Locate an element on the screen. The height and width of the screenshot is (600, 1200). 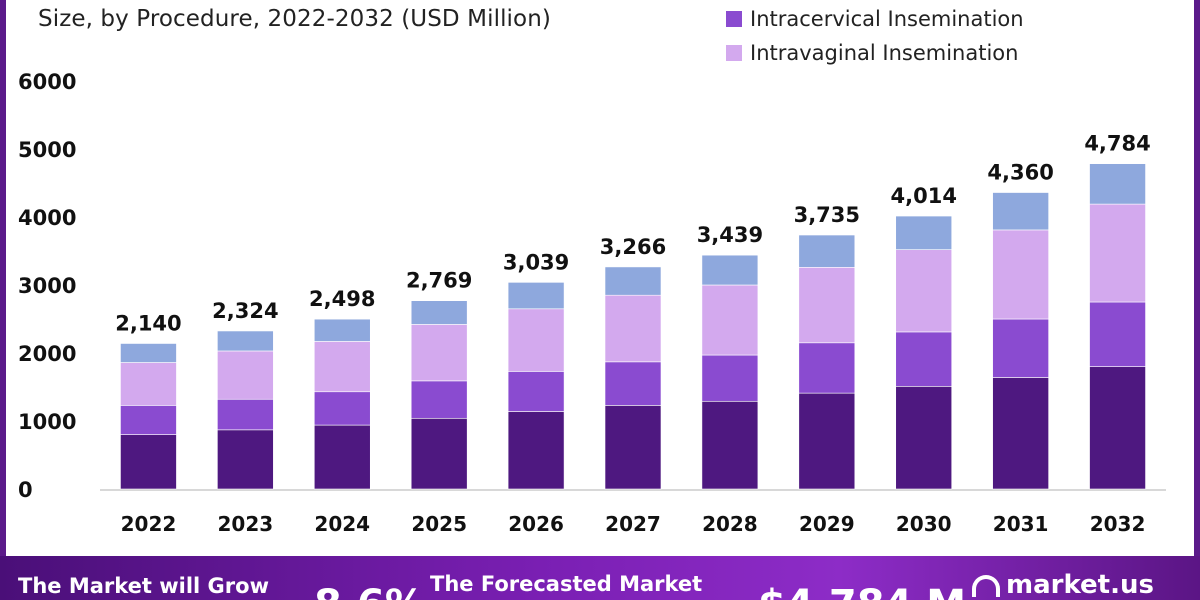
x-tick-label: 2032 is located at coordinates (1118, 524).